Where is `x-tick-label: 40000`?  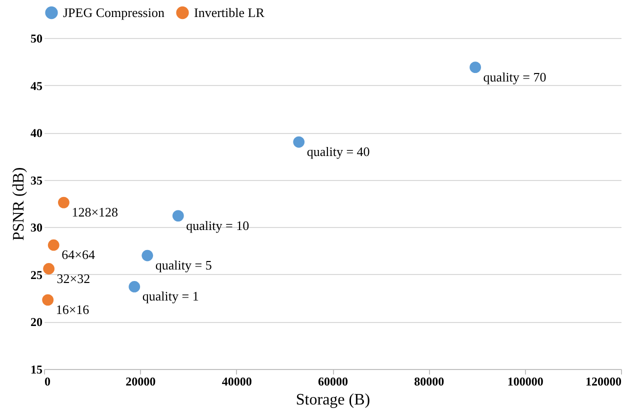 x-tick-label: 40000 is located at coordinates (237, 381).